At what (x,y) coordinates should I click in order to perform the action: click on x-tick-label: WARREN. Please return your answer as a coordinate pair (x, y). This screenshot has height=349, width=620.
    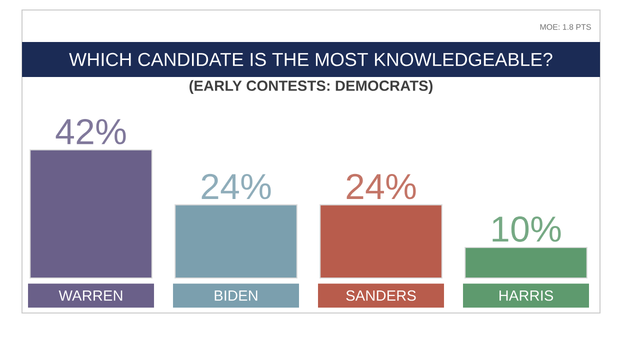
    Looking at the image, I should click on (90, 295).